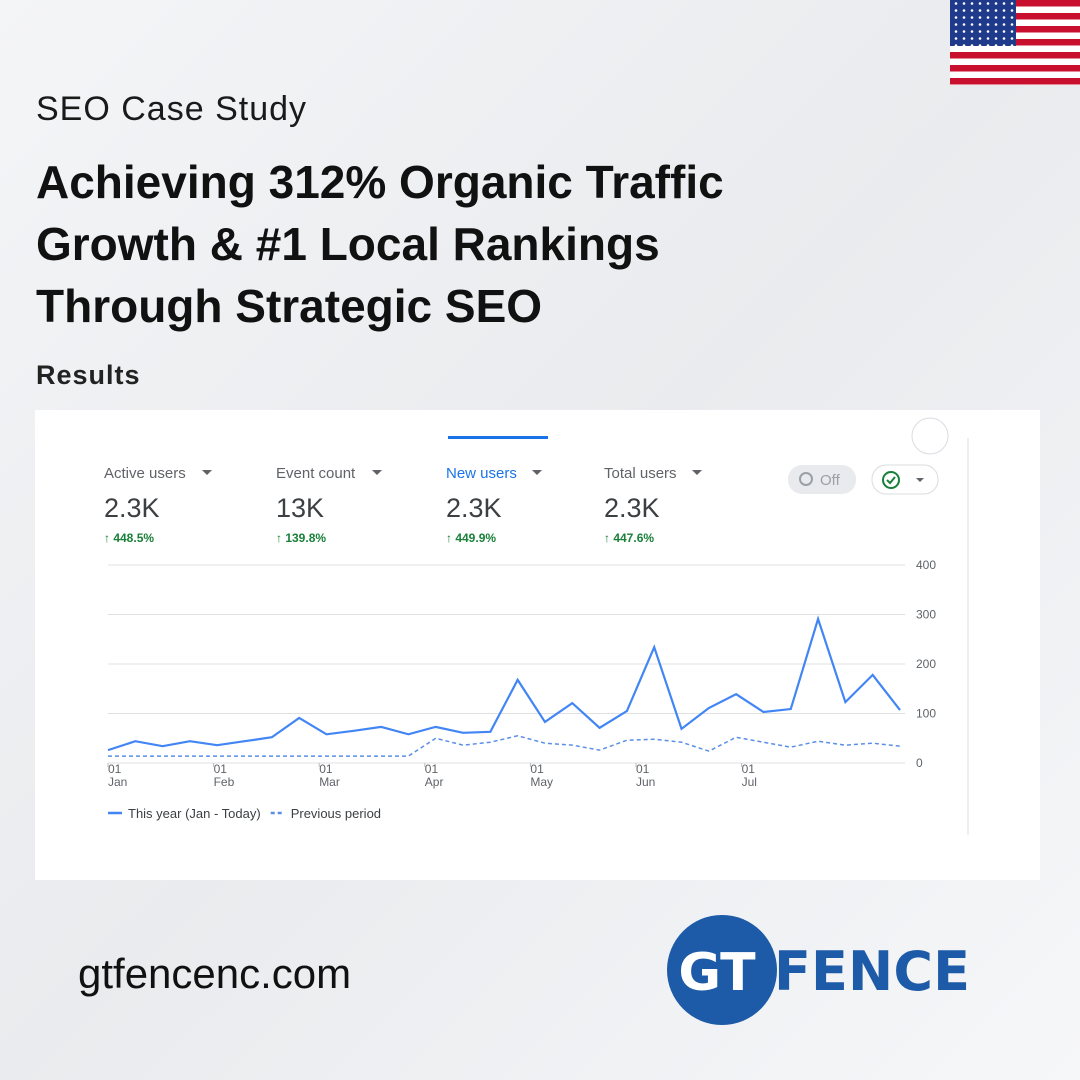  Describe the element at coordinates (645, 782) in the screenshot. I see `x-tick-month: Jun` at that location.